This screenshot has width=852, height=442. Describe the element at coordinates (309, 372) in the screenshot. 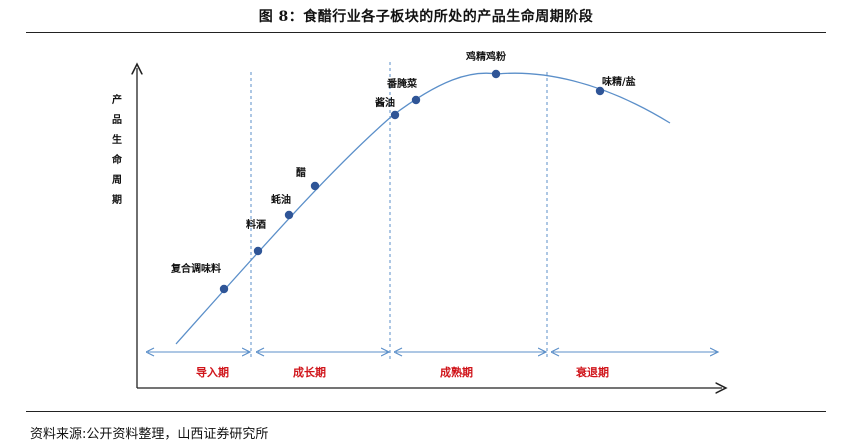

I see `phase-label: 成长期` at that location.